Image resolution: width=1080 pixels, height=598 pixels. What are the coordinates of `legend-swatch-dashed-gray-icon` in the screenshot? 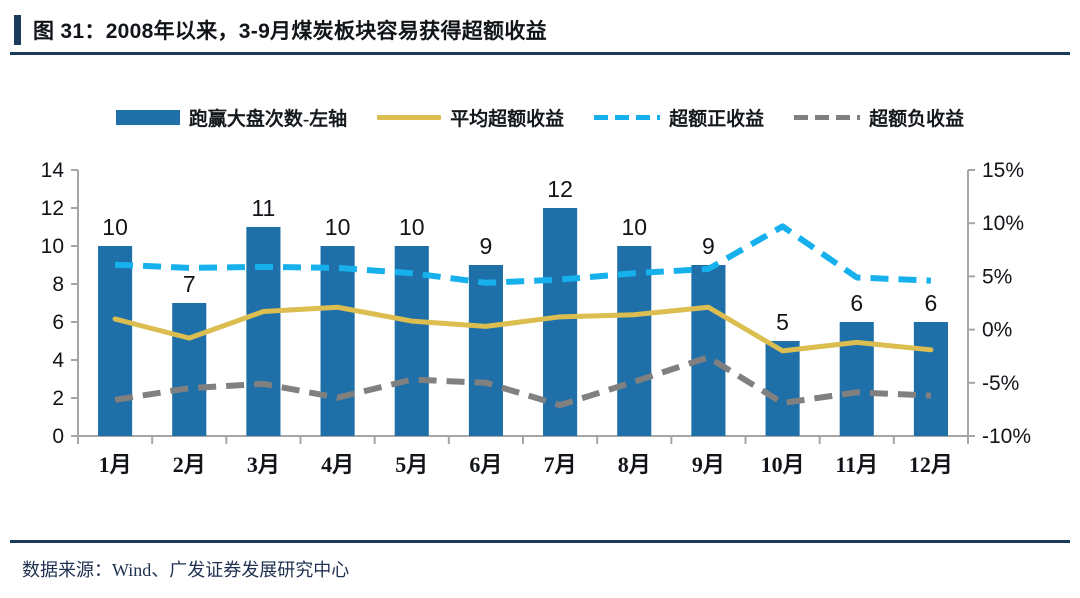 It's located at (827, 117).